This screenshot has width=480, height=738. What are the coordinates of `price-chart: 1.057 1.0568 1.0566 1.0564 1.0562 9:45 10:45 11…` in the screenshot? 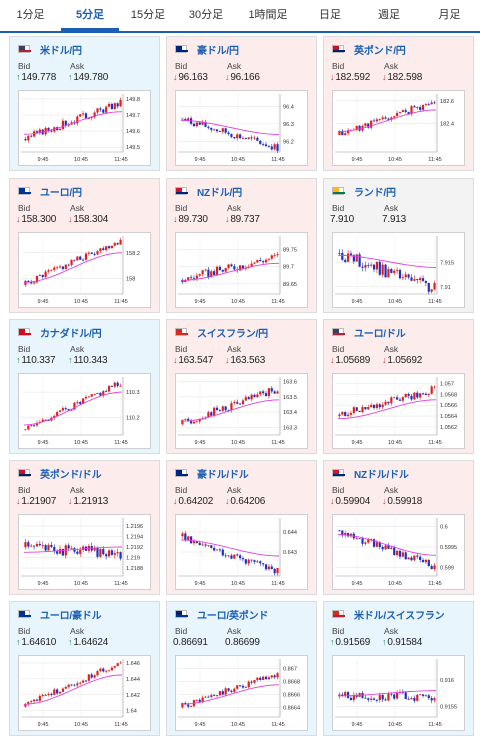 It's located at (398, 411).